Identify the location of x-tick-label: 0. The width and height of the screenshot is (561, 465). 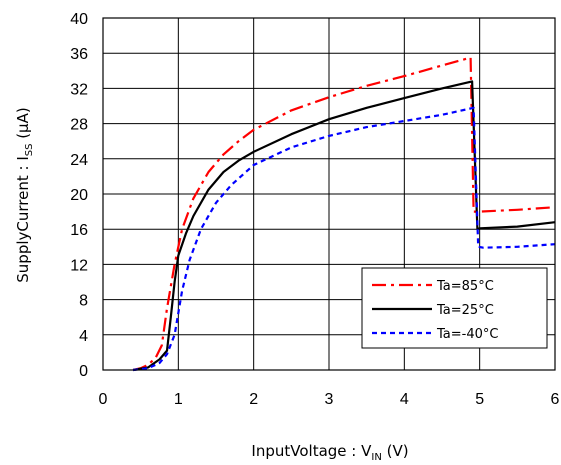
(103, 399).